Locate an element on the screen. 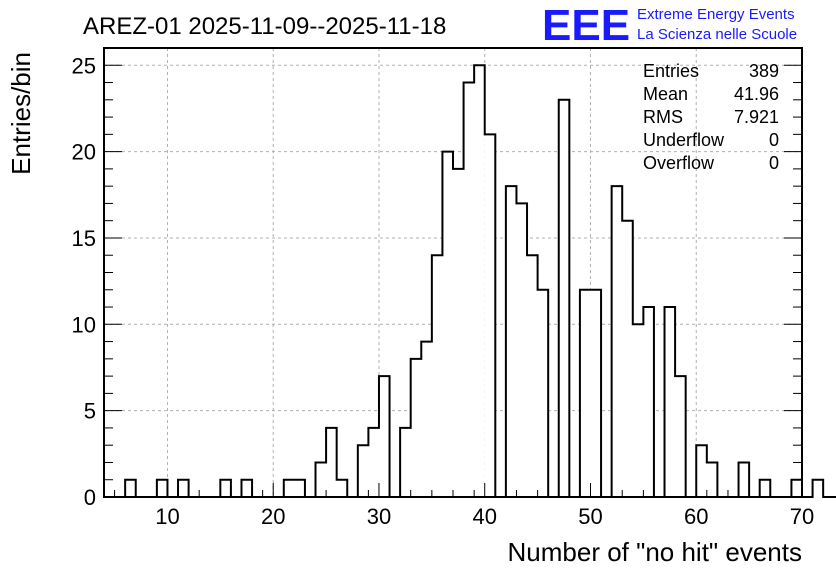 The image size is (836, 572). eee-logo-mark: EEE is located at coordinates (586, 25).